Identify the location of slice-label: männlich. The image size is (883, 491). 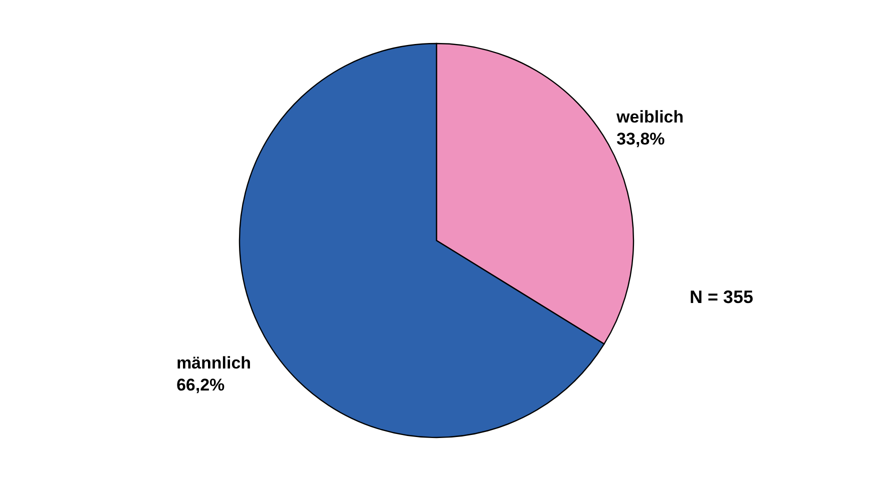
(214, 362).